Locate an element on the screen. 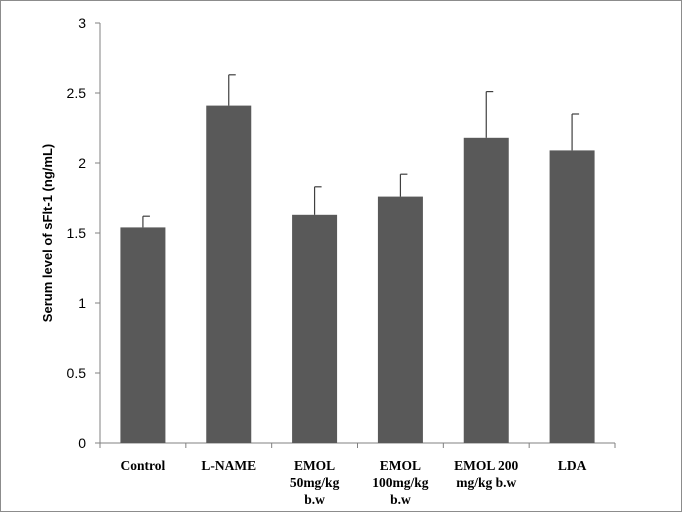  x-tick-label: LDA is located at coordinates (572, 465).